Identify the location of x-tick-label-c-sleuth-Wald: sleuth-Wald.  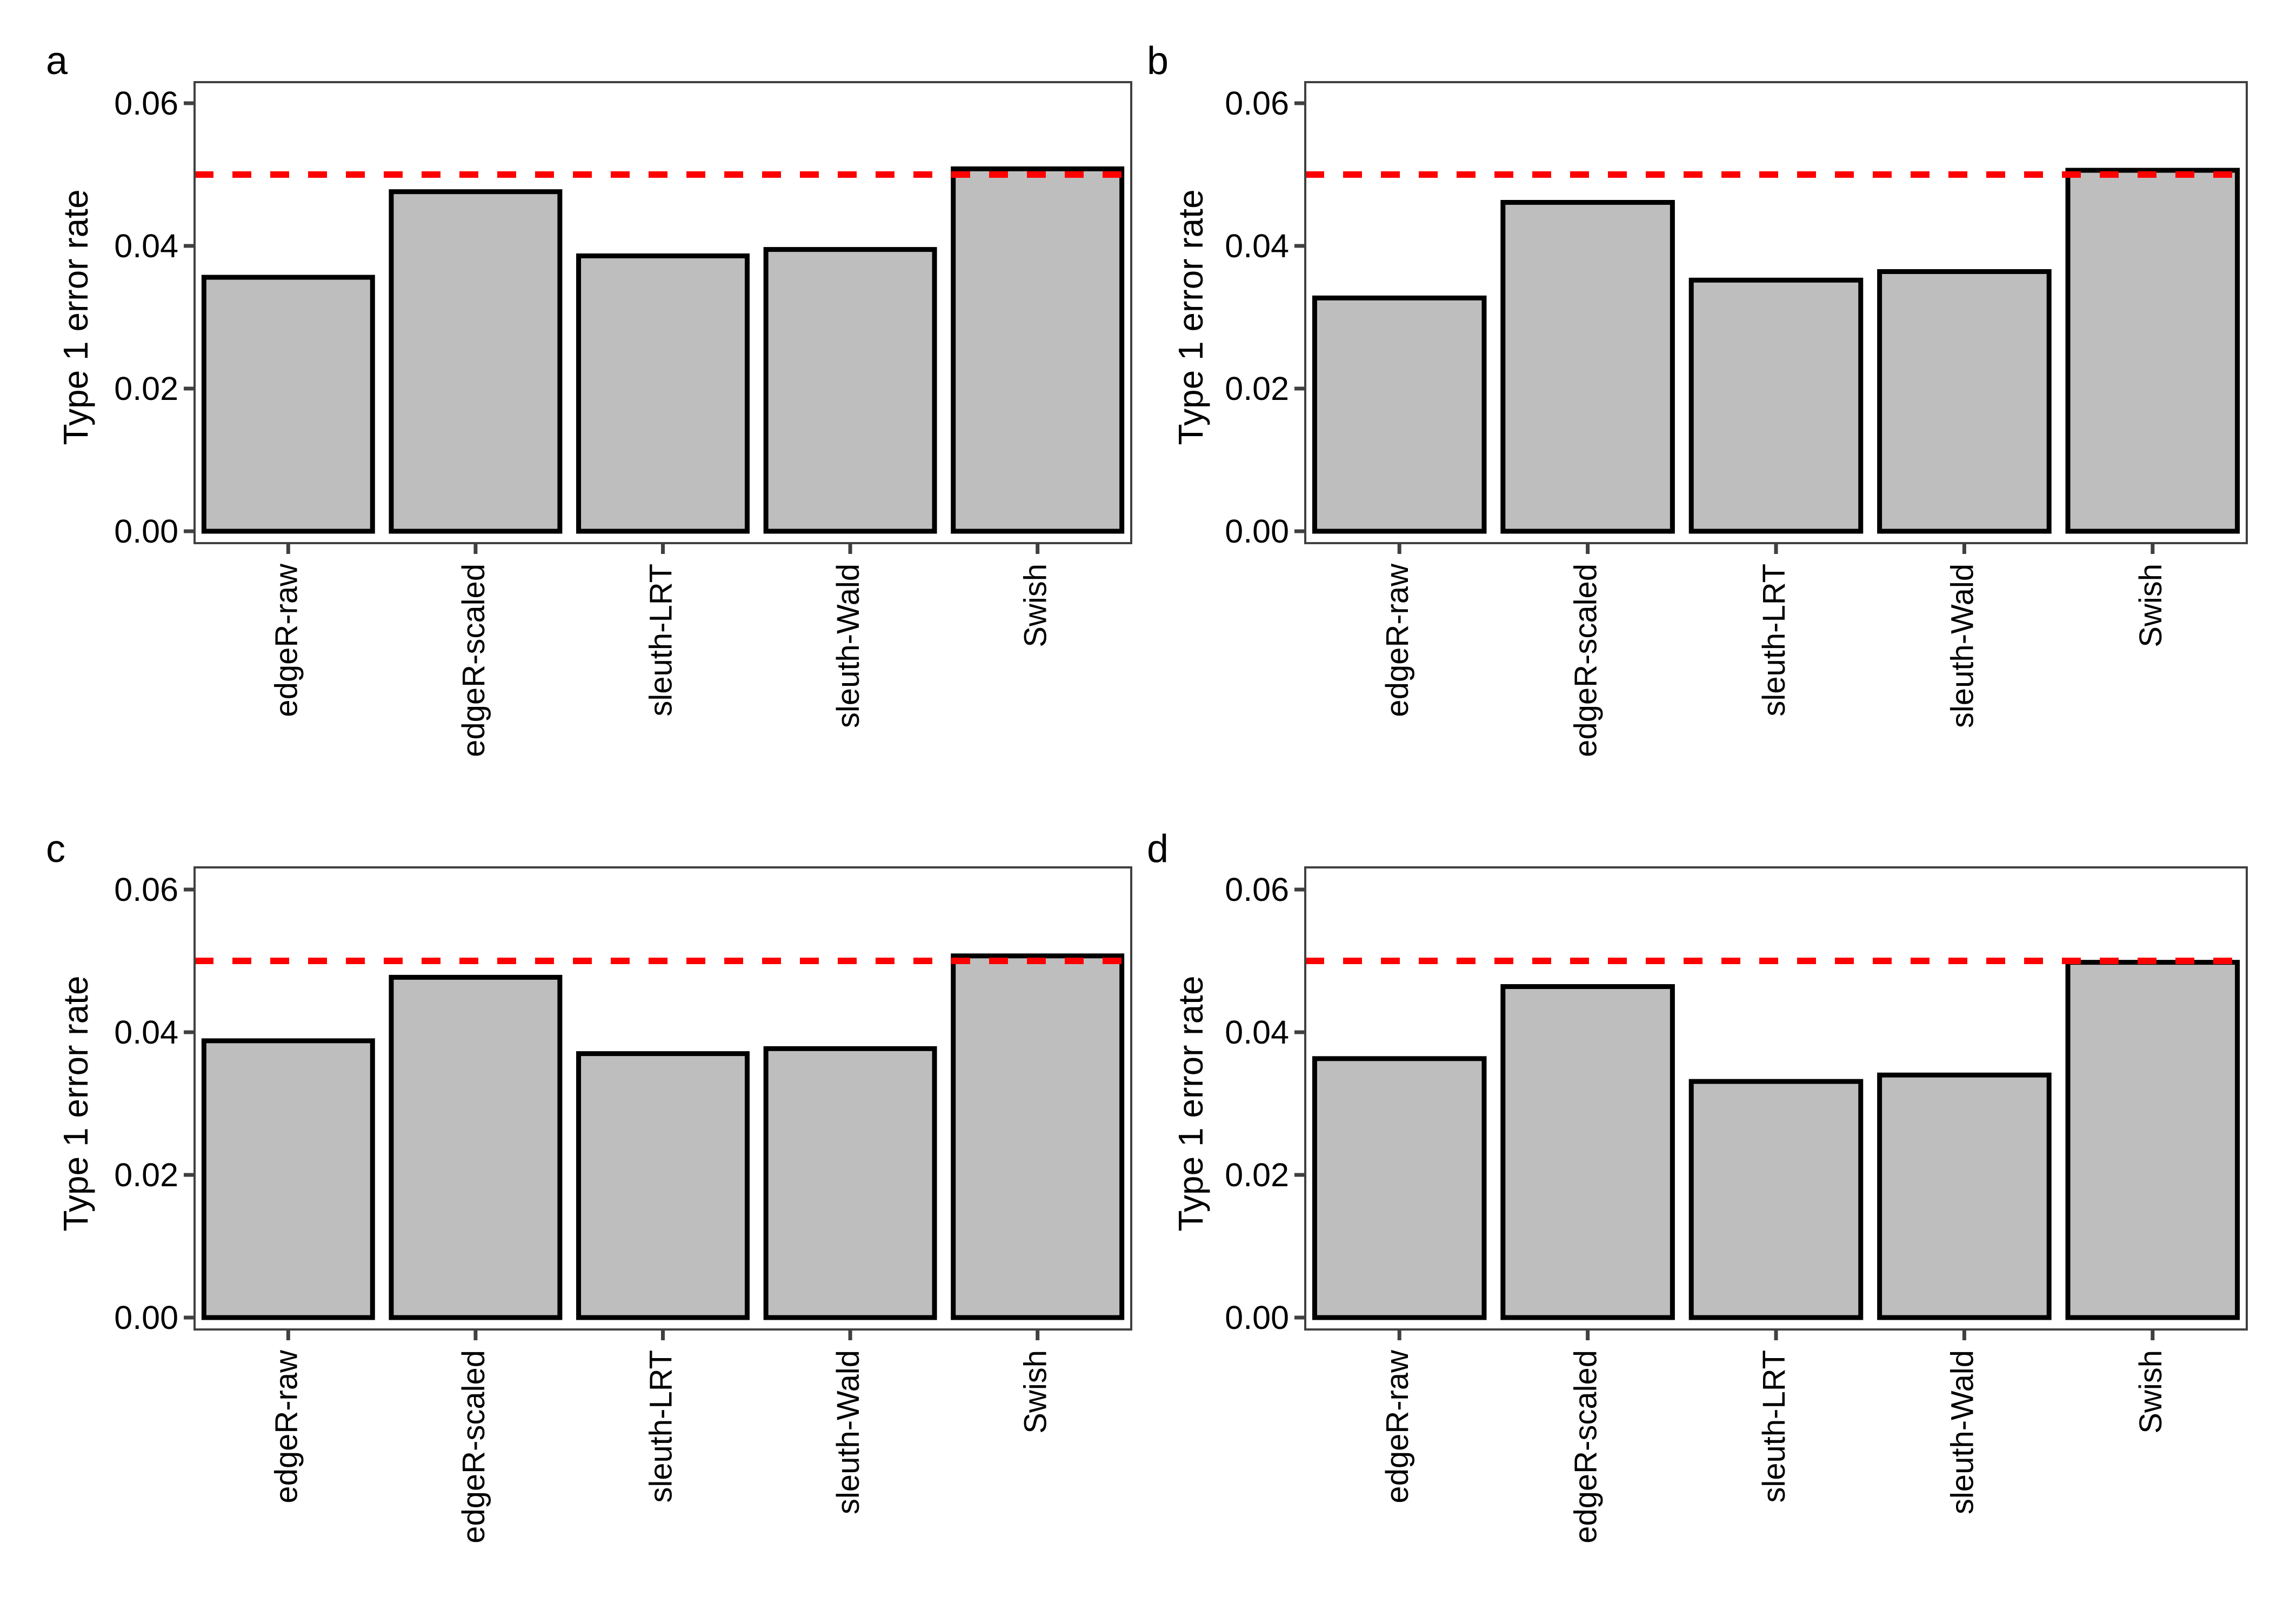
(848, 1432).